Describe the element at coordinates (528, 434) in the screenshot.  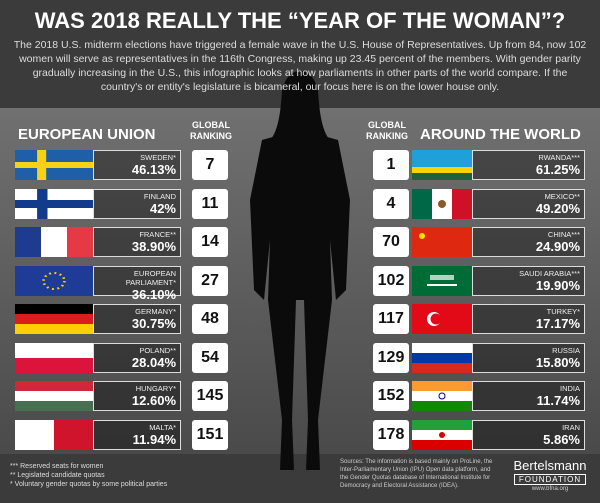
I see `label-box: IRAN 5.86%` at that location.